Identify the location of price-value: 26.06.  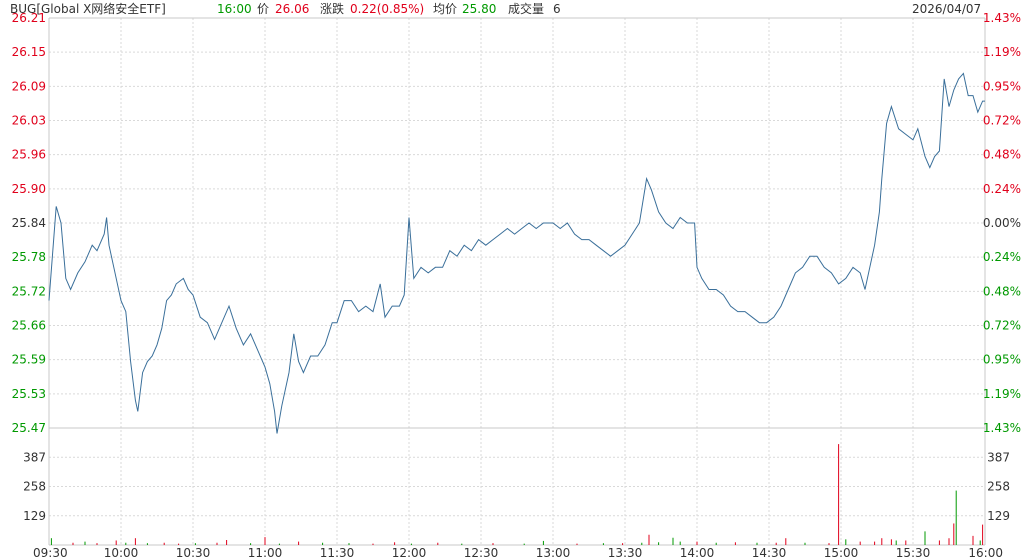
(292, 9).